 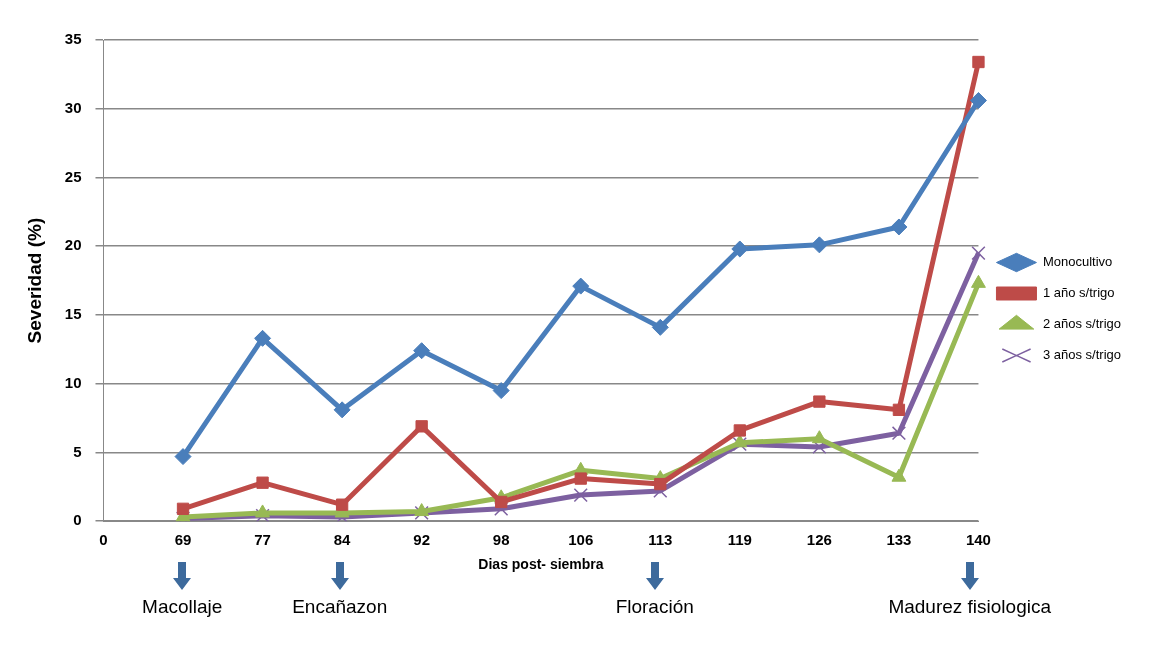 I want to click on x-axis-title: Dias post- siembra, so click(x=541, y=564).